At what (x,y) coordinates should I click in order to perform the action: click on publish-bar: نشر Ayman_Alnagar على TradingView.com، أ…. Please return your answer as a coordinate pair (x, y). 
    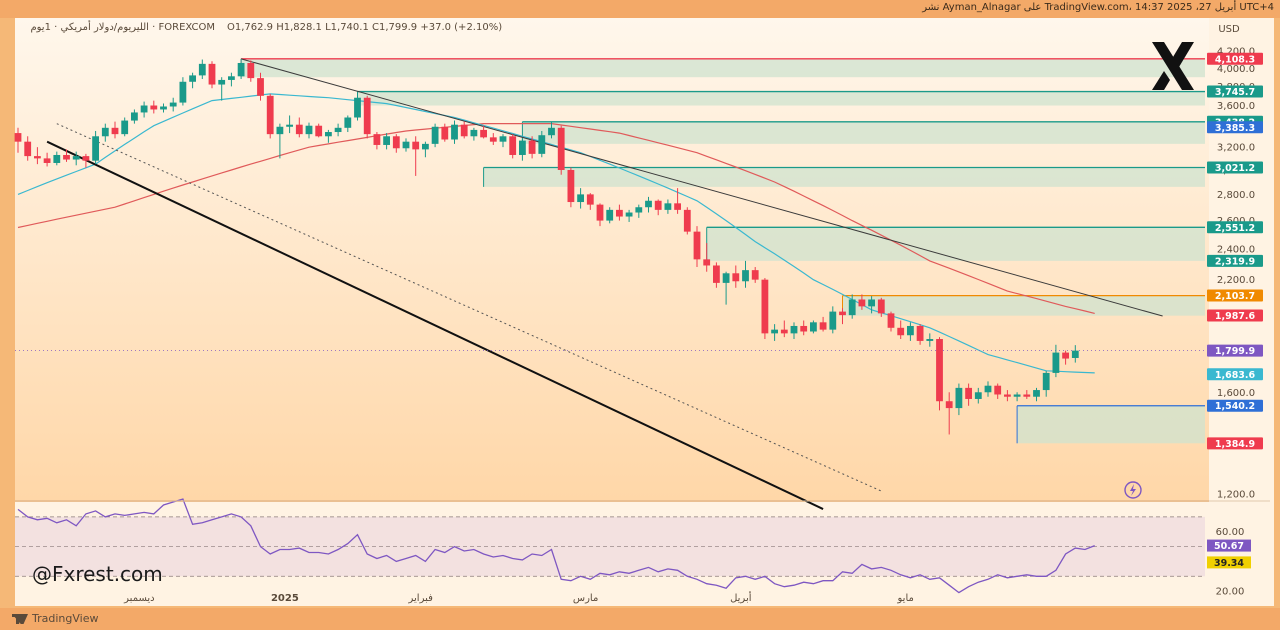
    Looking at the image, I should click on (640, 9).